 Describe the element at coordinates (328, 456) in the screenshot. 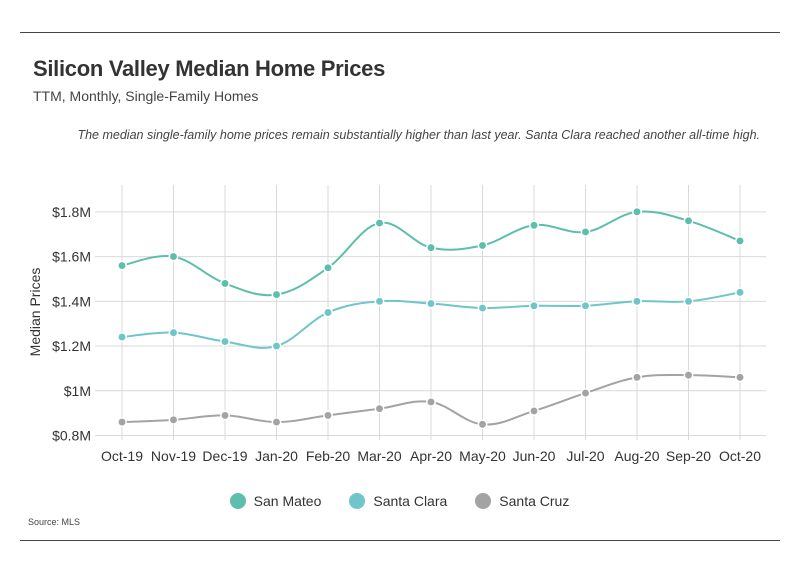

I see `x-tick-label: Feb-20` at that location.